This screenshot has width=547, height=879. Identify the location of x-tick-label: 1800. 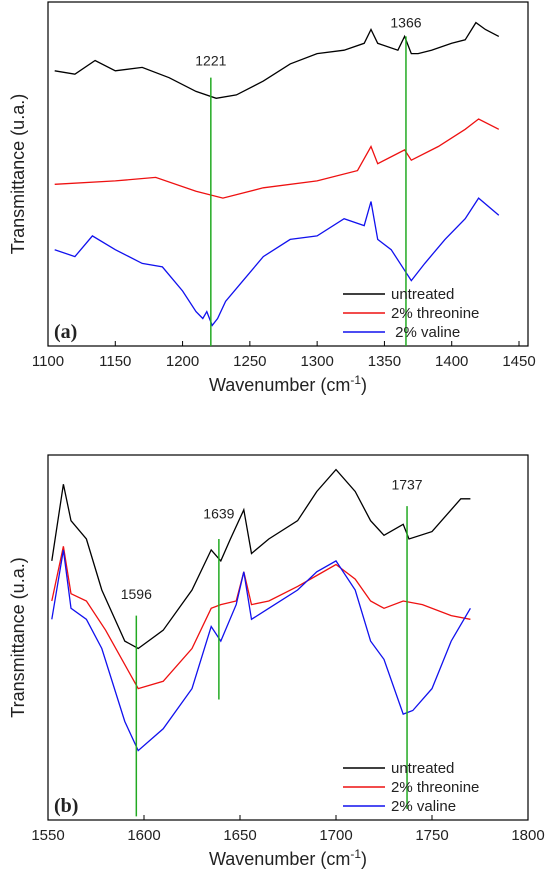
(527, 835).